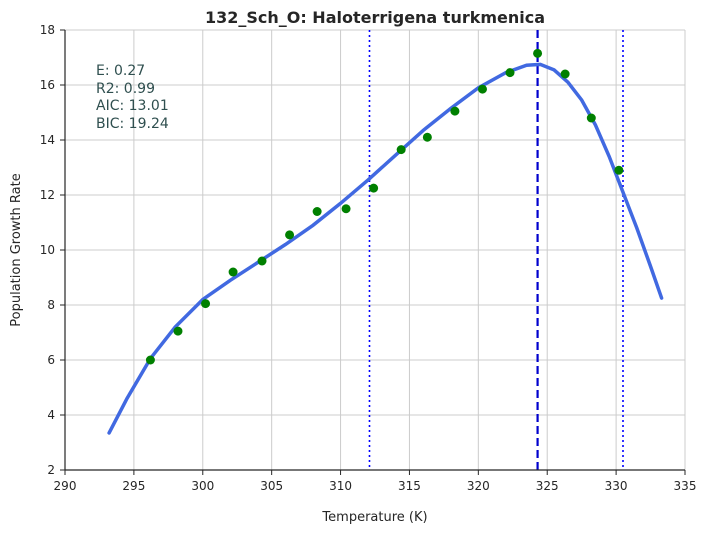 The image size is (706, 533). I want to click on y-tick-label: 8, so click(51, 305).